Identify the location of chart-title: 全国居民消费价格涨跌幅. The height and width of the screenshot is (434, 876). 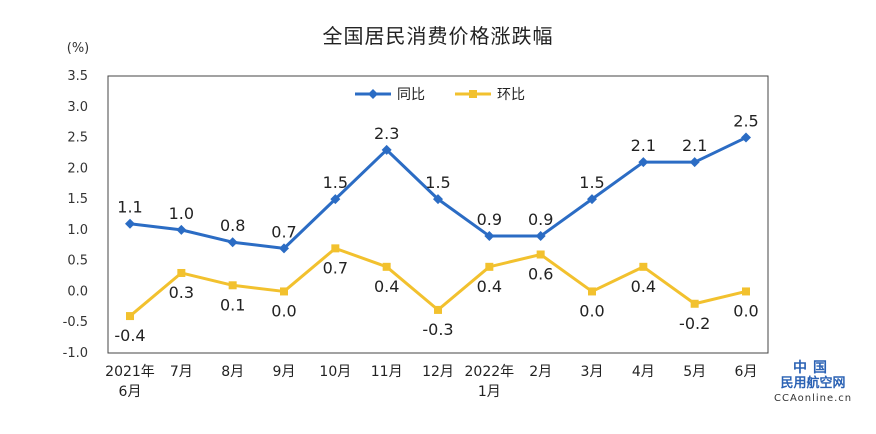
(438, 36).